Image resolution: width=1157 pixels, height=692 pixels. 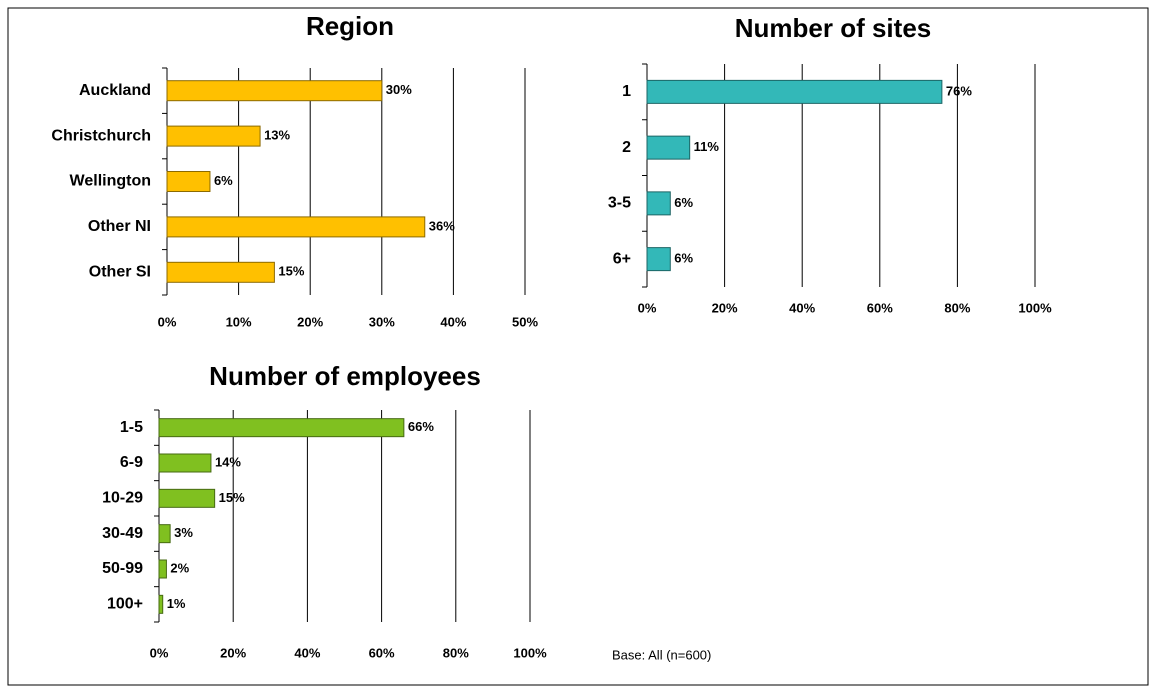 What do you see at coordinates (661, 654) in the screenshot?
I see `footnote: Base: All (n=600)` at bounding box center [661, 654].